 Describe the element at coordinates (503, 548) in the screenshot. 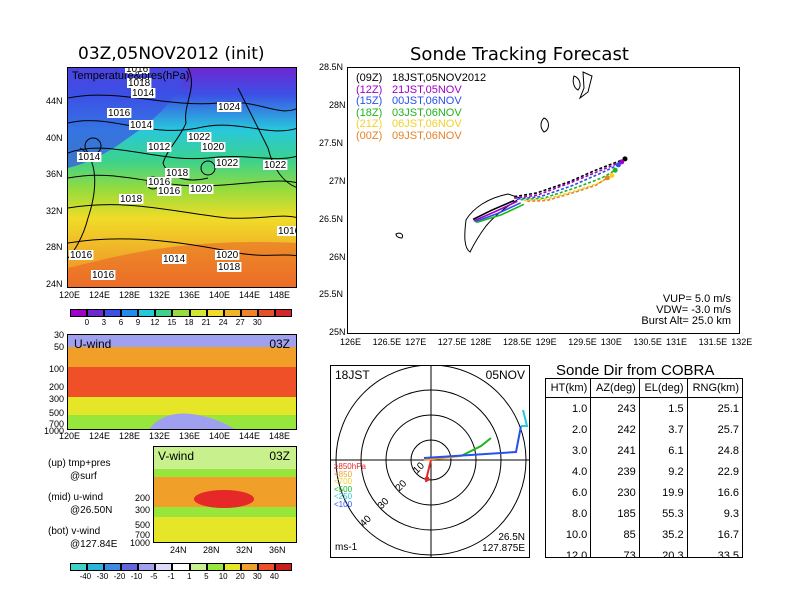

I see `polar-lon: 127.875E` at that location.